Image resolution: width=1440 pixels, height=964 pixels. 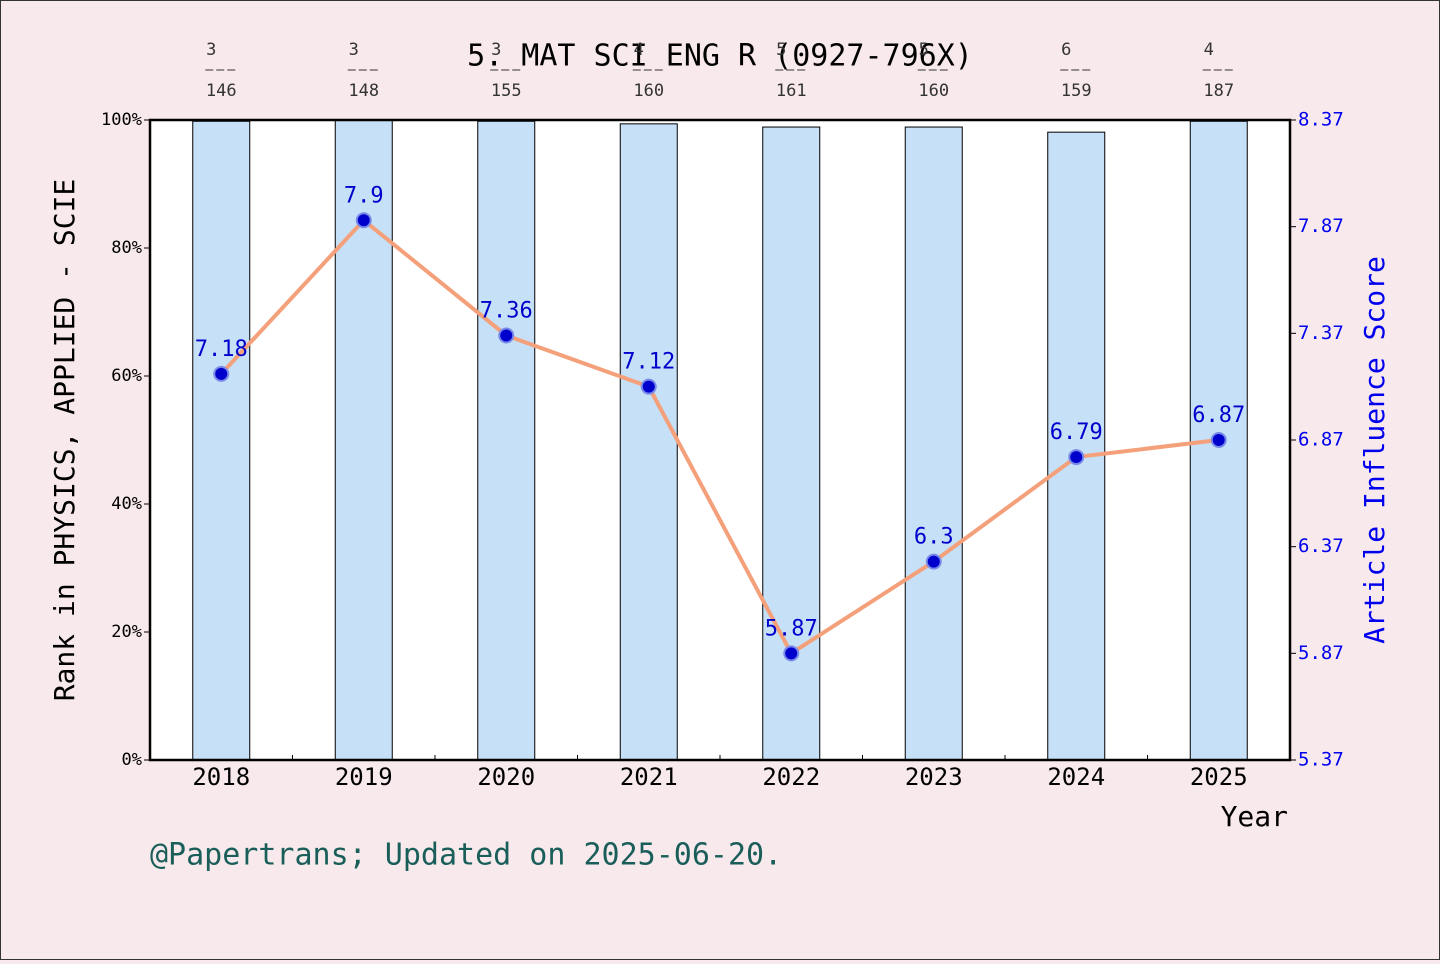 I want to click on y2-tick-label: 8.37, so click(x=1321, y=120).